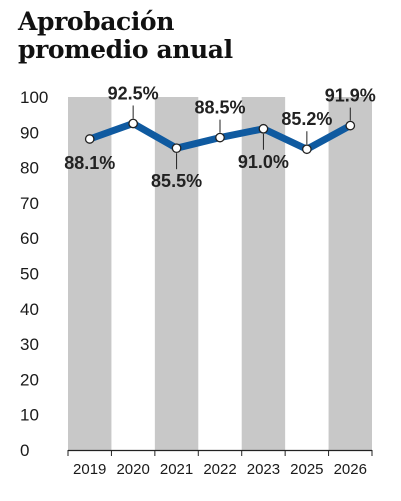 The width and height of the screenshot is (401, 501). I want to click on y-tick-label: 80, so click(29, 168).